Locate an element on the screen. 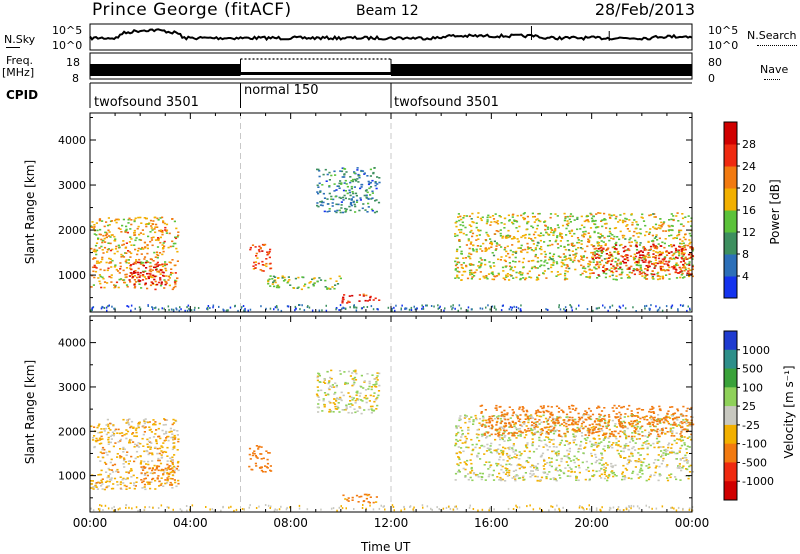  velocity-near-range-cell is located at coordinates (212, 509).